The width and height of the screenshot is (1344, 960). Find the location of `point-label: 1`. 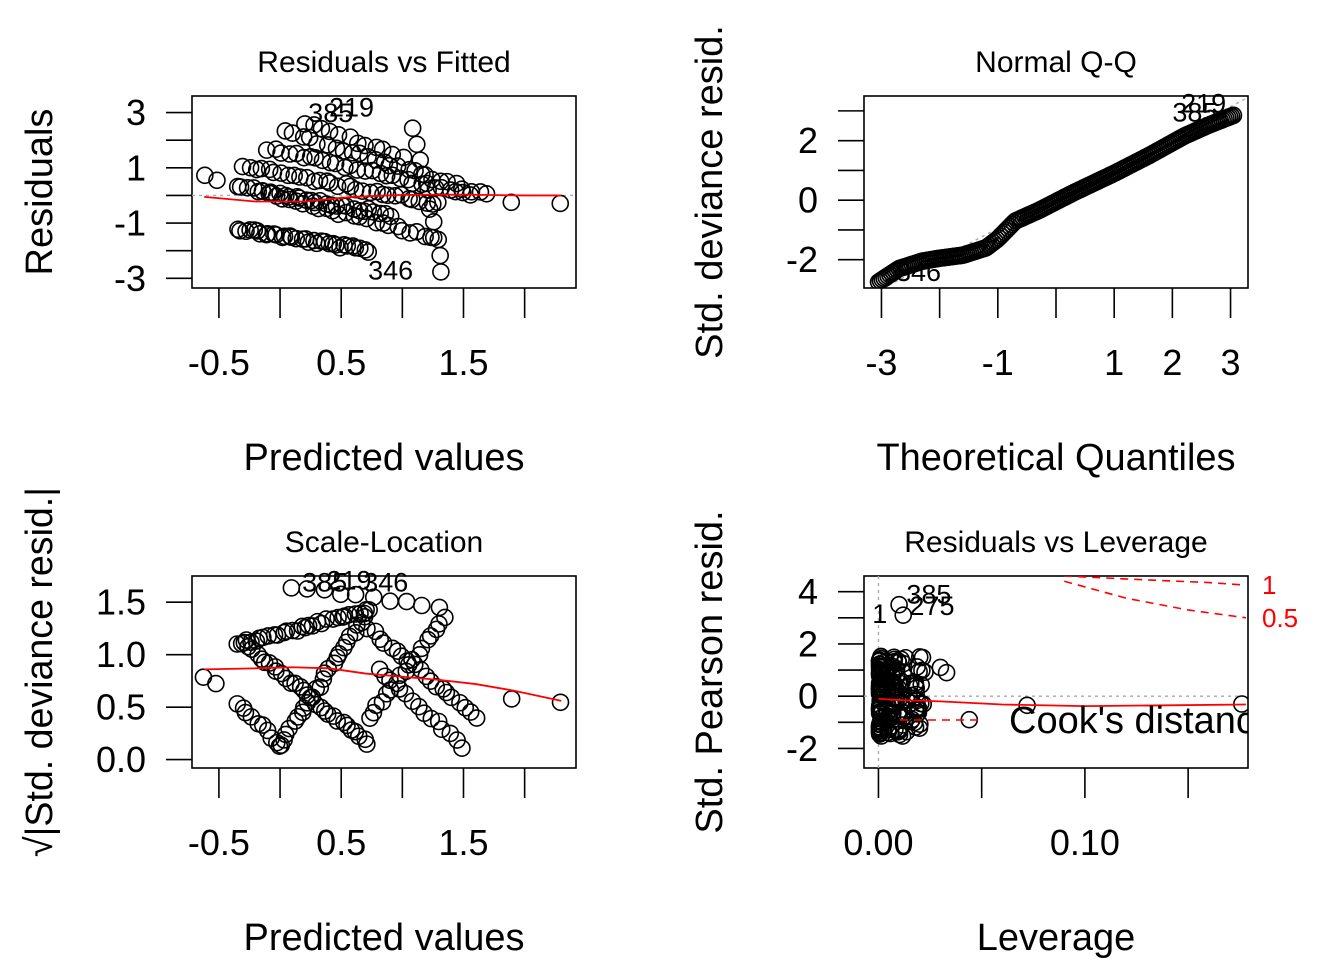

point-label: 1 is located at coordinates (879, 614).